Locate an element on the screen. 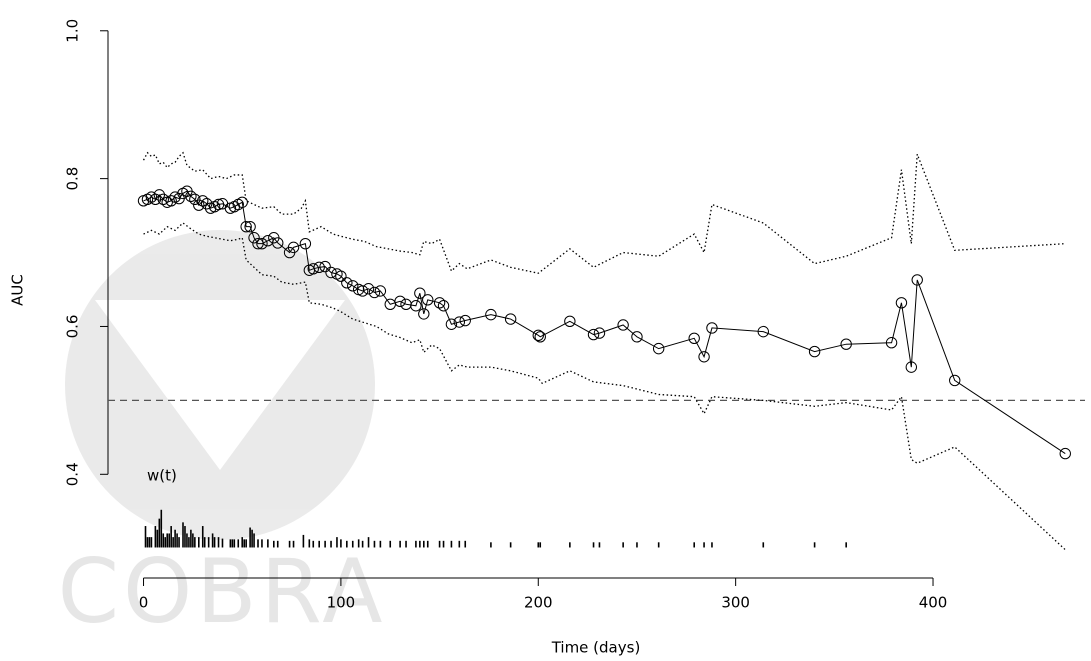 This screenshot has height=661, width=1091. watermark-triangle is located at coordinates (220, 385).